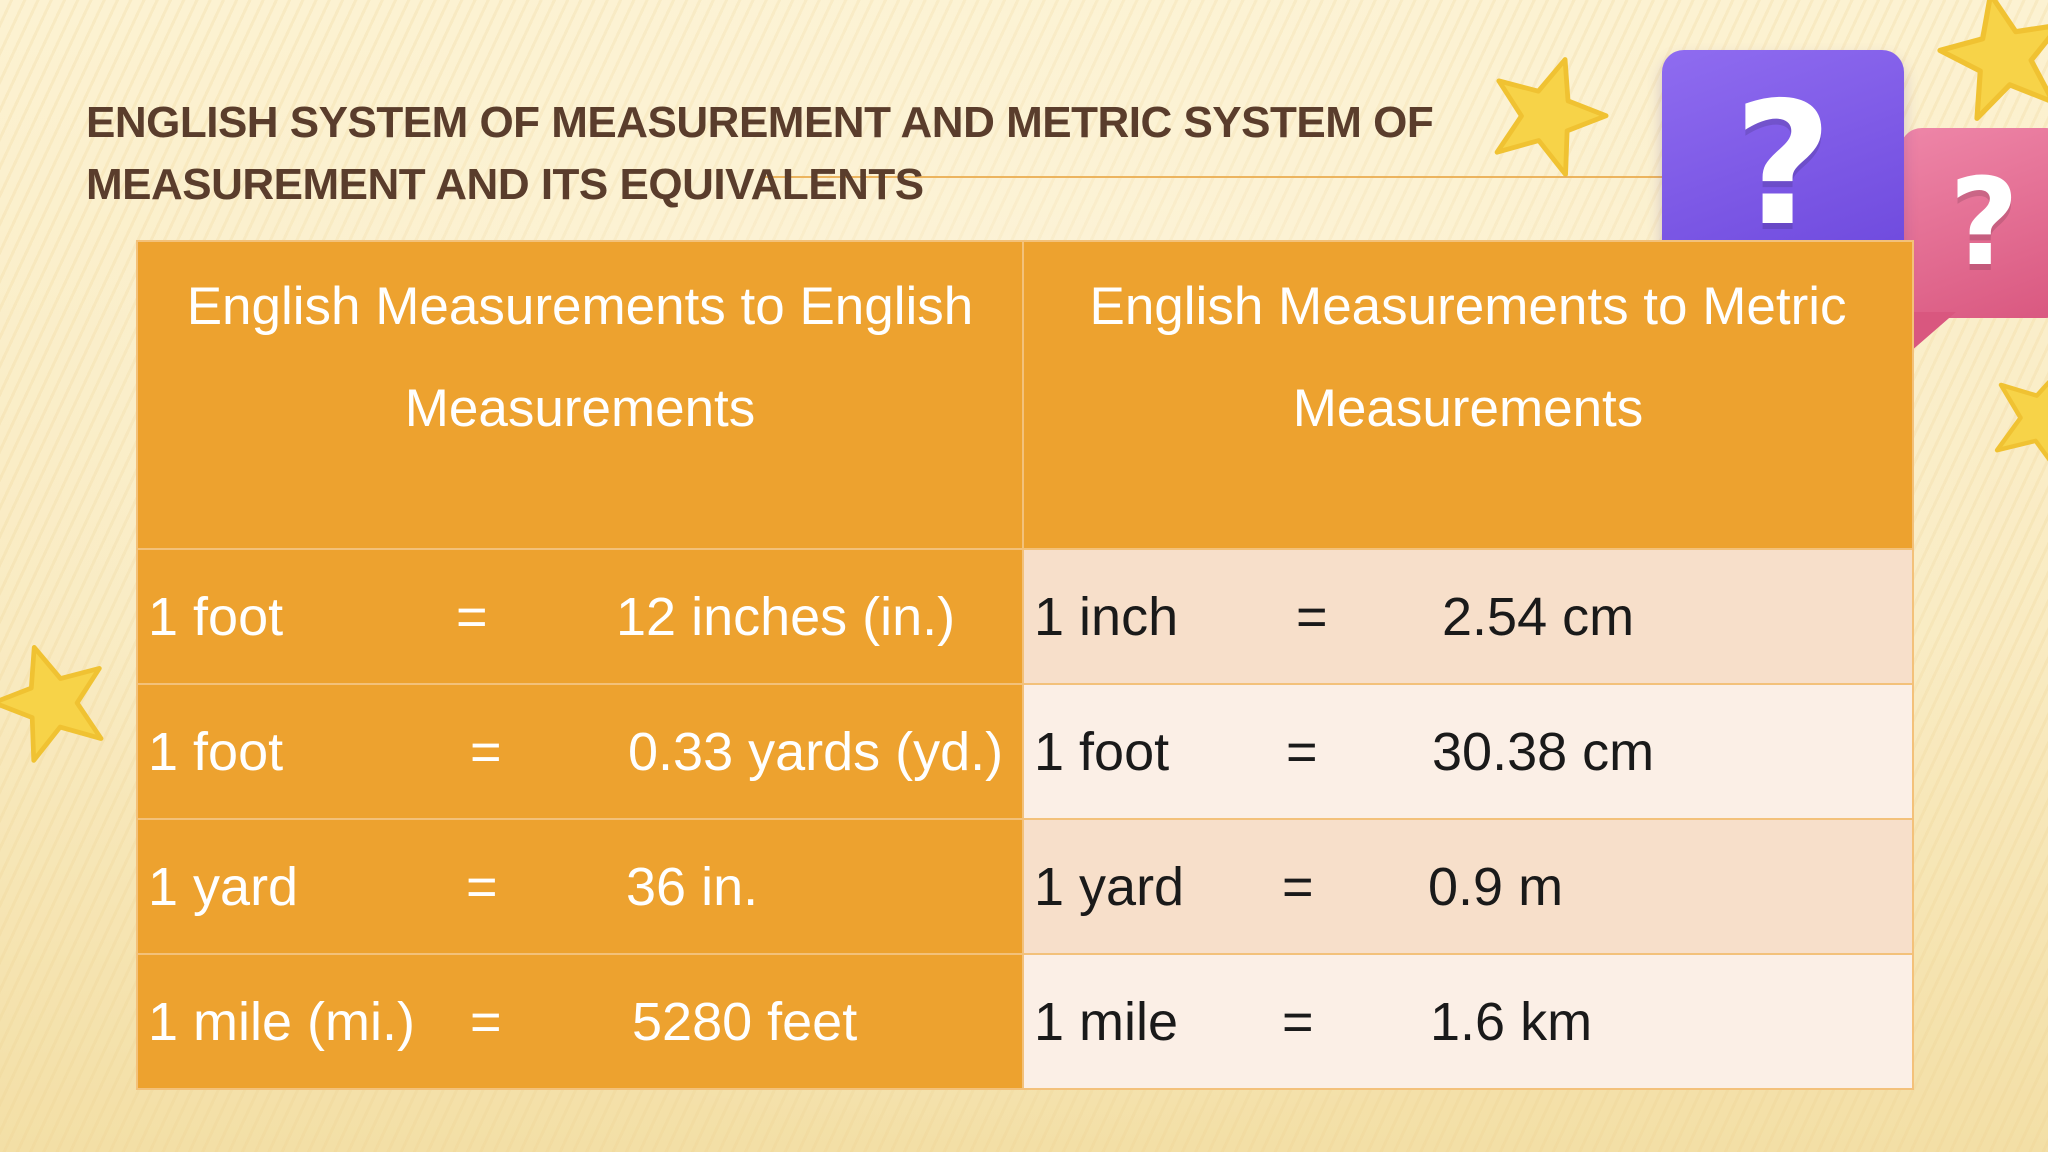 This screenshot has height=1152, width=2048. Describe the element at coordinates (1106, 1021) in the screenshot. I see `unit-label: 1 mile` at that location.